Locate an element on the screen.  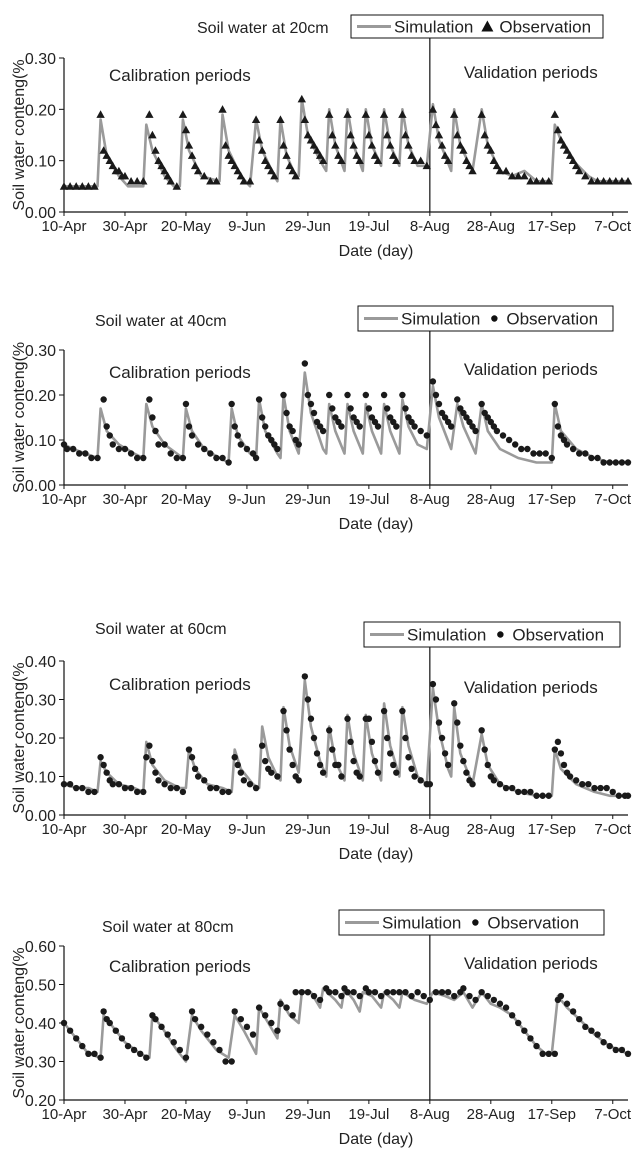
x-tick-label: 29-Jun is located at coordinates (308, 499).